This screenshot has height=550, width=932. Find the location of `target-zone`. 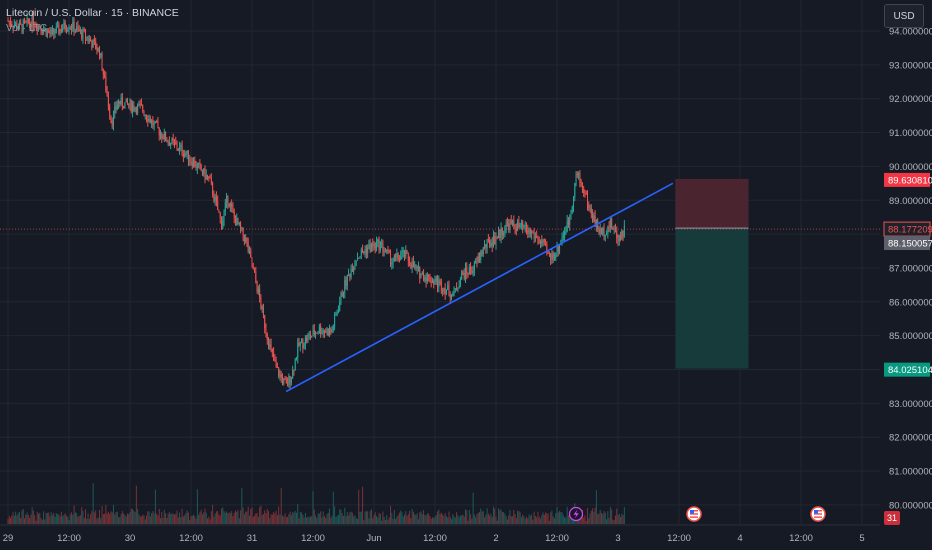

target-zone is located at coordinates (712, 298).